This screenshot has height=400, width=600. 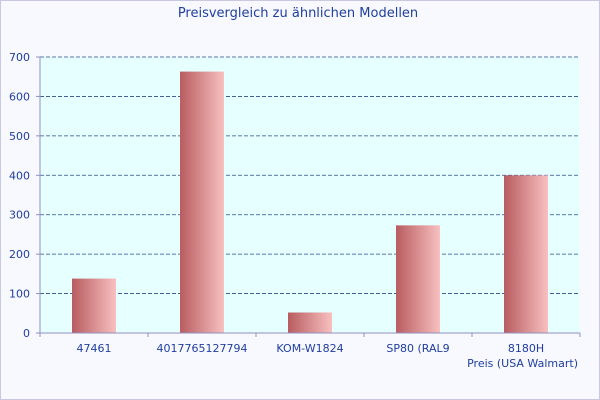 I want to click on y-tick-label: 700, so click(x=19, y=57).